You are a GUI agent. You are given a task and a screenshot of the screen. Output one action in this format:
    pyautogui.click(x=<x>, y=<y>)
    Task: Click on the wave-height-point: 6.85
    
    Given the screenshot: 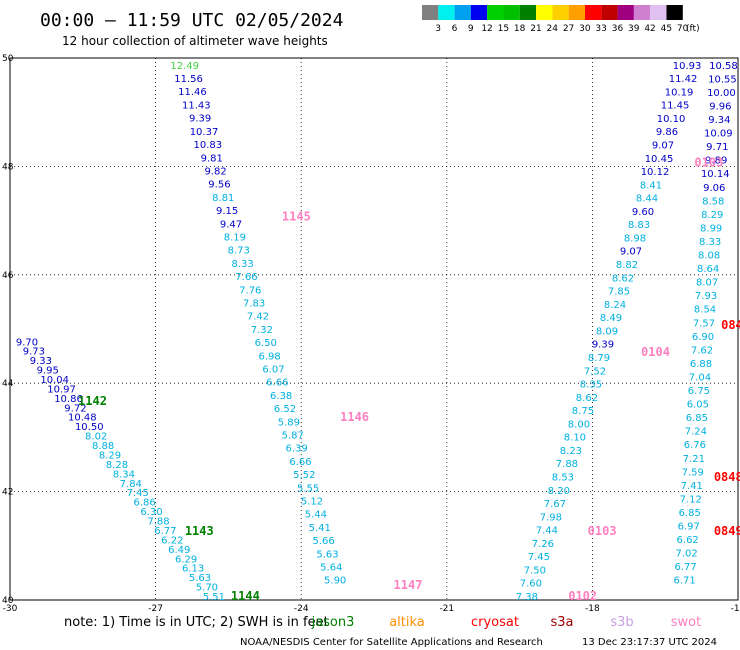 What is the action you would take?
    pyautogui.click(x=690, y=513)
    